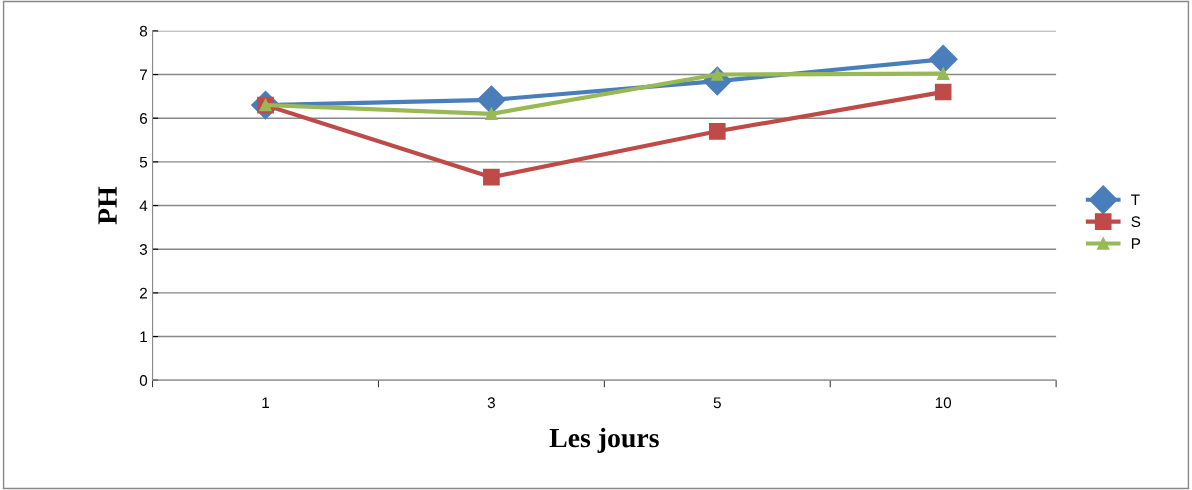 Image resolution: width=1192 pixels, height=490 pixels. I want to click on x-tick-label: 10, so click(943, 403).